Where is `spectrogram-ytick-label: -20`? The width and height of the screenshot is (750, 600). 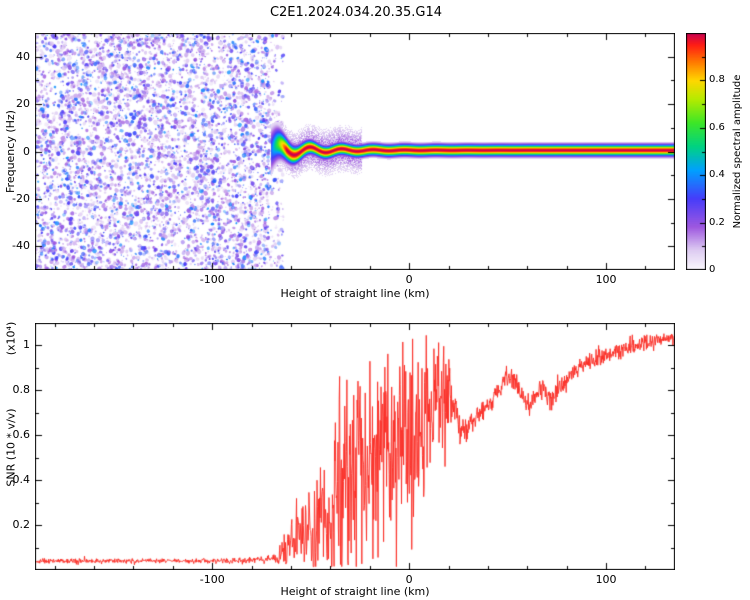
spectrogram-ytick-label: -20 is located at coordinates (21, 198).